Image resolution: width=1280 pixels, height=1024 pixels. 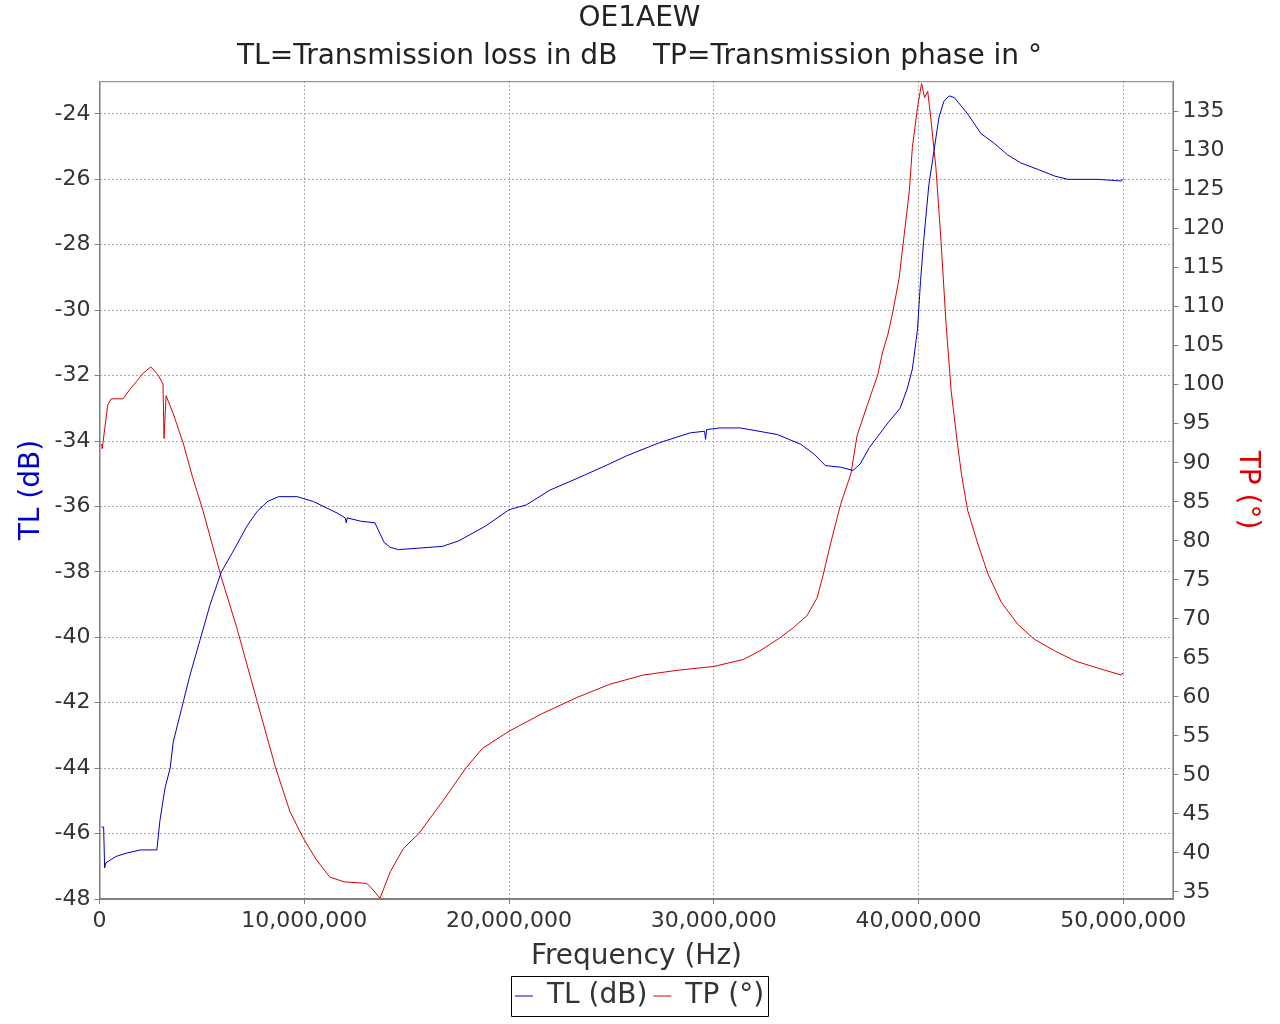 I want to click on legend-label: TL (dB), so click(x=596, y=994).